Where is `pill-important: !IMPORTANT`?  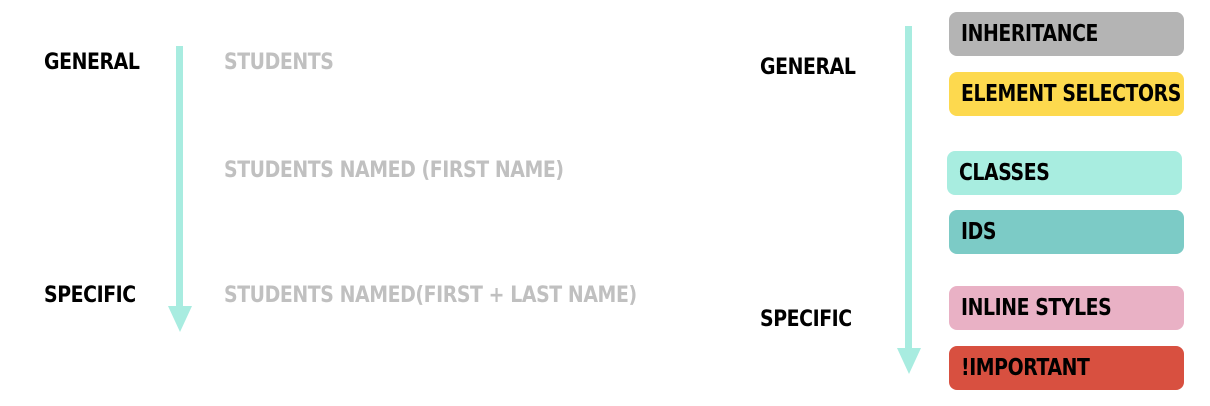
pill-important: !IMPORTANT is located at coordinates (1066, 368).